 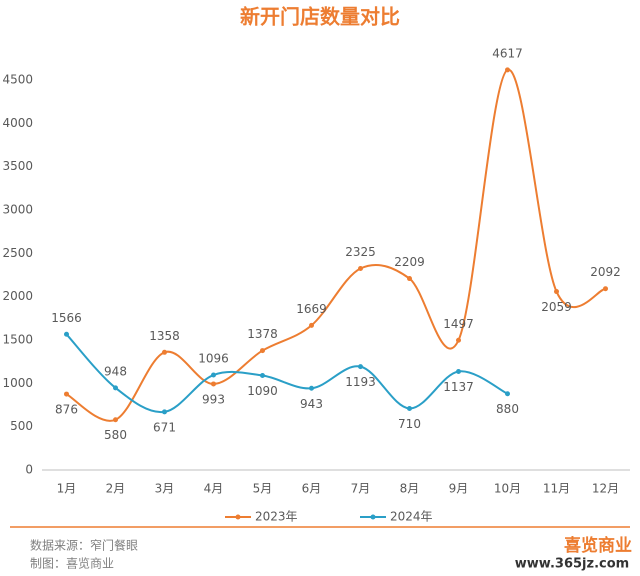 What do you see at coordinates (29, 470) in the screenshot?
I see `y-tick-label: 0` at bounding box center [29, 470].